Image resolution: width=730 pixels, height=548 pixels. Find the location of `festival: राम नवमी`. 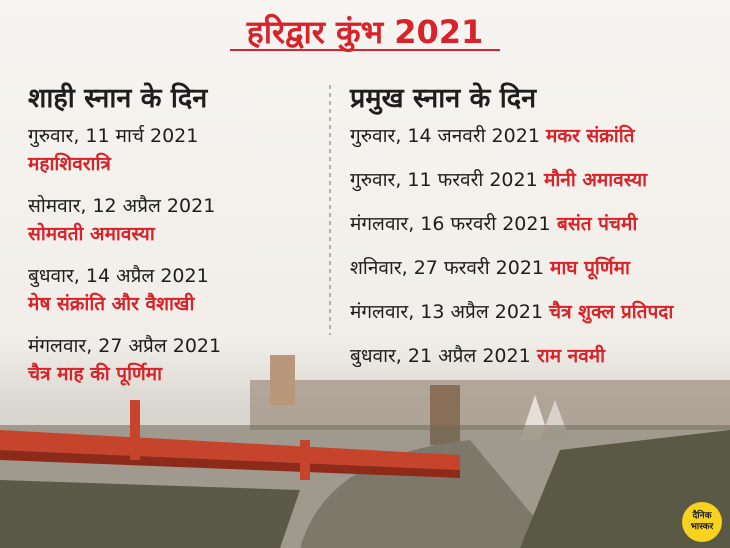

festival: राम नवमी is located at coordinates (571, 356).